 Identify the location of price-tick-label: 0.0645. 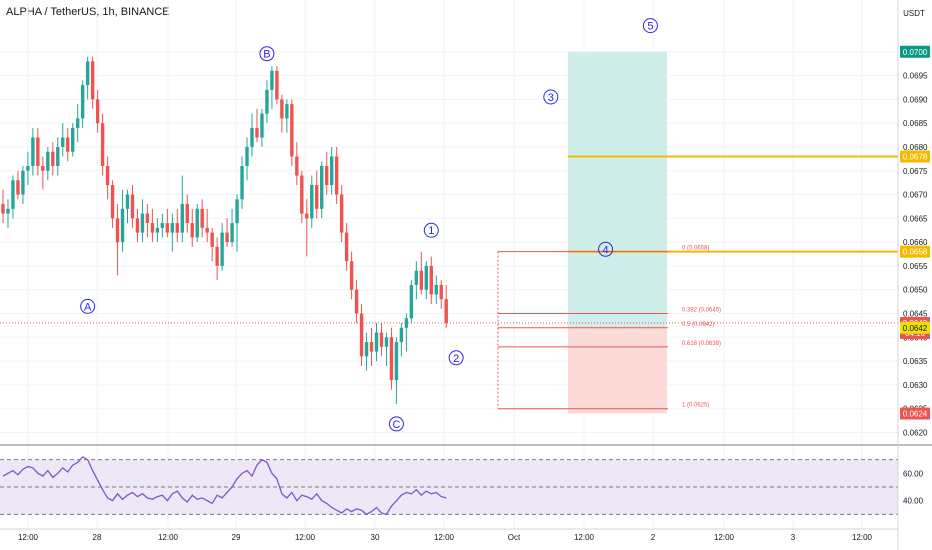
(915, 314).